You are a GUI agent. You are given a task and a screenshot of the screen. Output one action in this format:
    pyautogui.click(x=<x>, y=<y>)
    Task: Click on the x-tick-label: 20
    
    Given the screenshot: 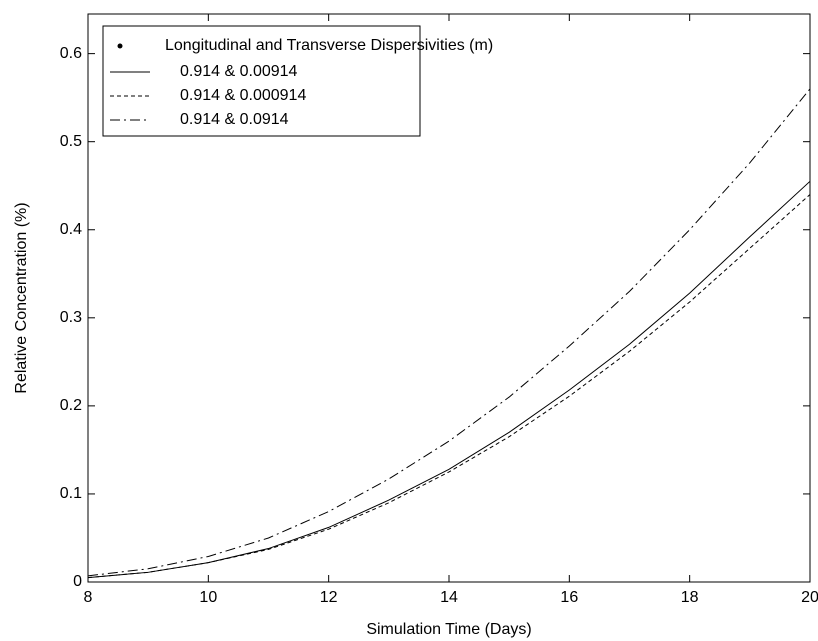 What is the action you would take?
    pyautogui.click(x=809, y=597)
    